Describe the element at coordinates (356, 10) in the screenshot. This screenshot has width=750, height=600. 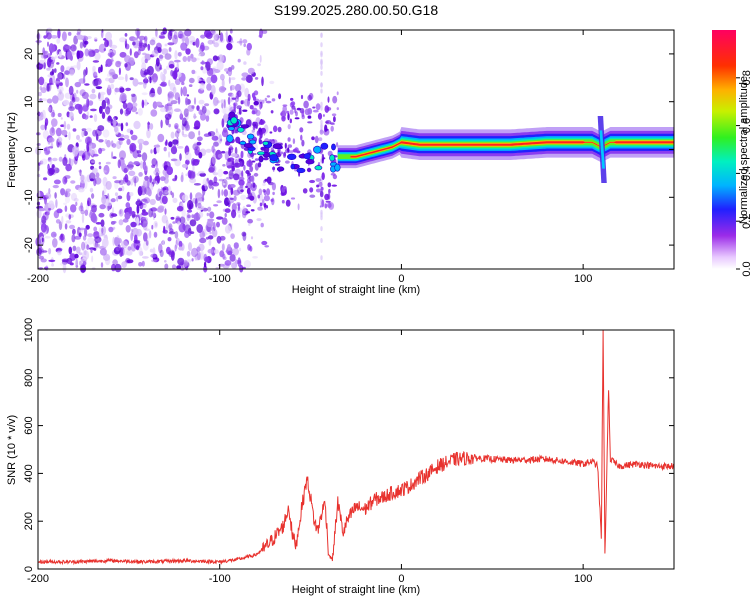
I see `chart-title: S199.2025.280.00.50.G18` at that location.